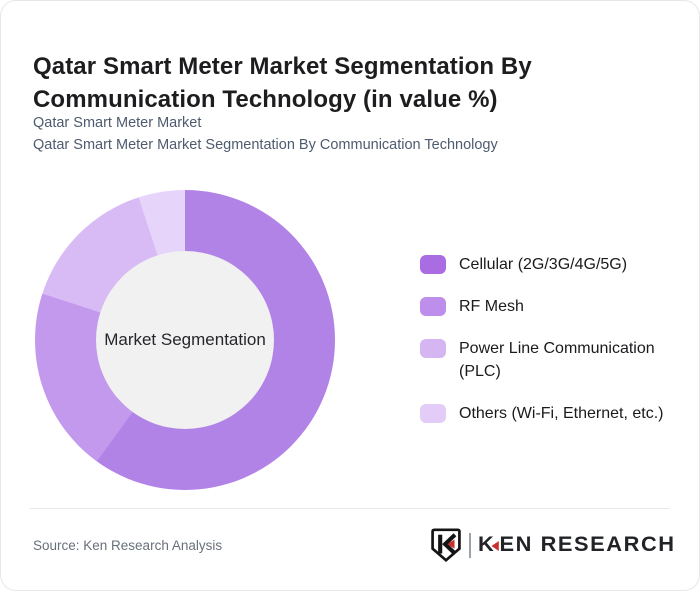 This screenshot has width=700, height=591. What do you see at coordinates (433, 264) in the screenshot?
I see `legend-swatch-cellular` at bounding box center [433, 264].